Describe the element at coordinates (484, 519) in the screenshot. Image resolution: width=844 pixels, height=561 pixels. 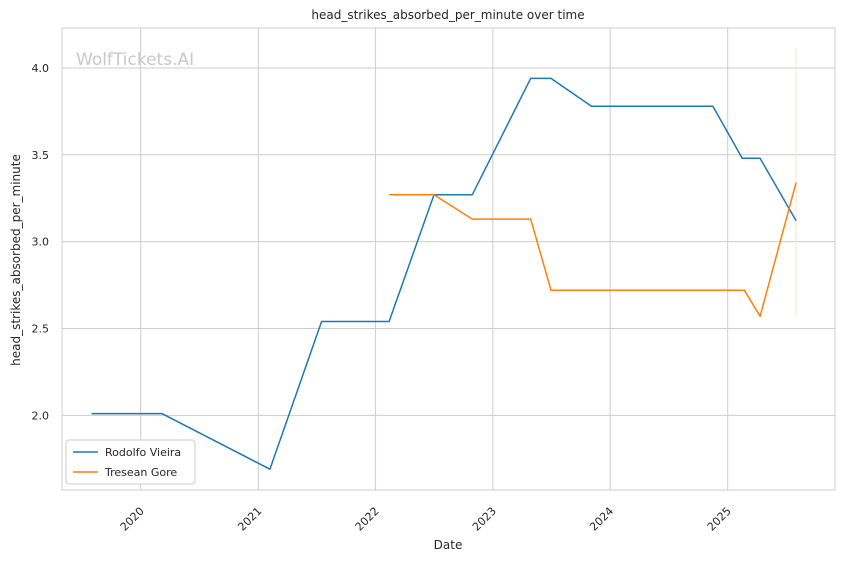
I see `x-tick-label: 2023` at that location.